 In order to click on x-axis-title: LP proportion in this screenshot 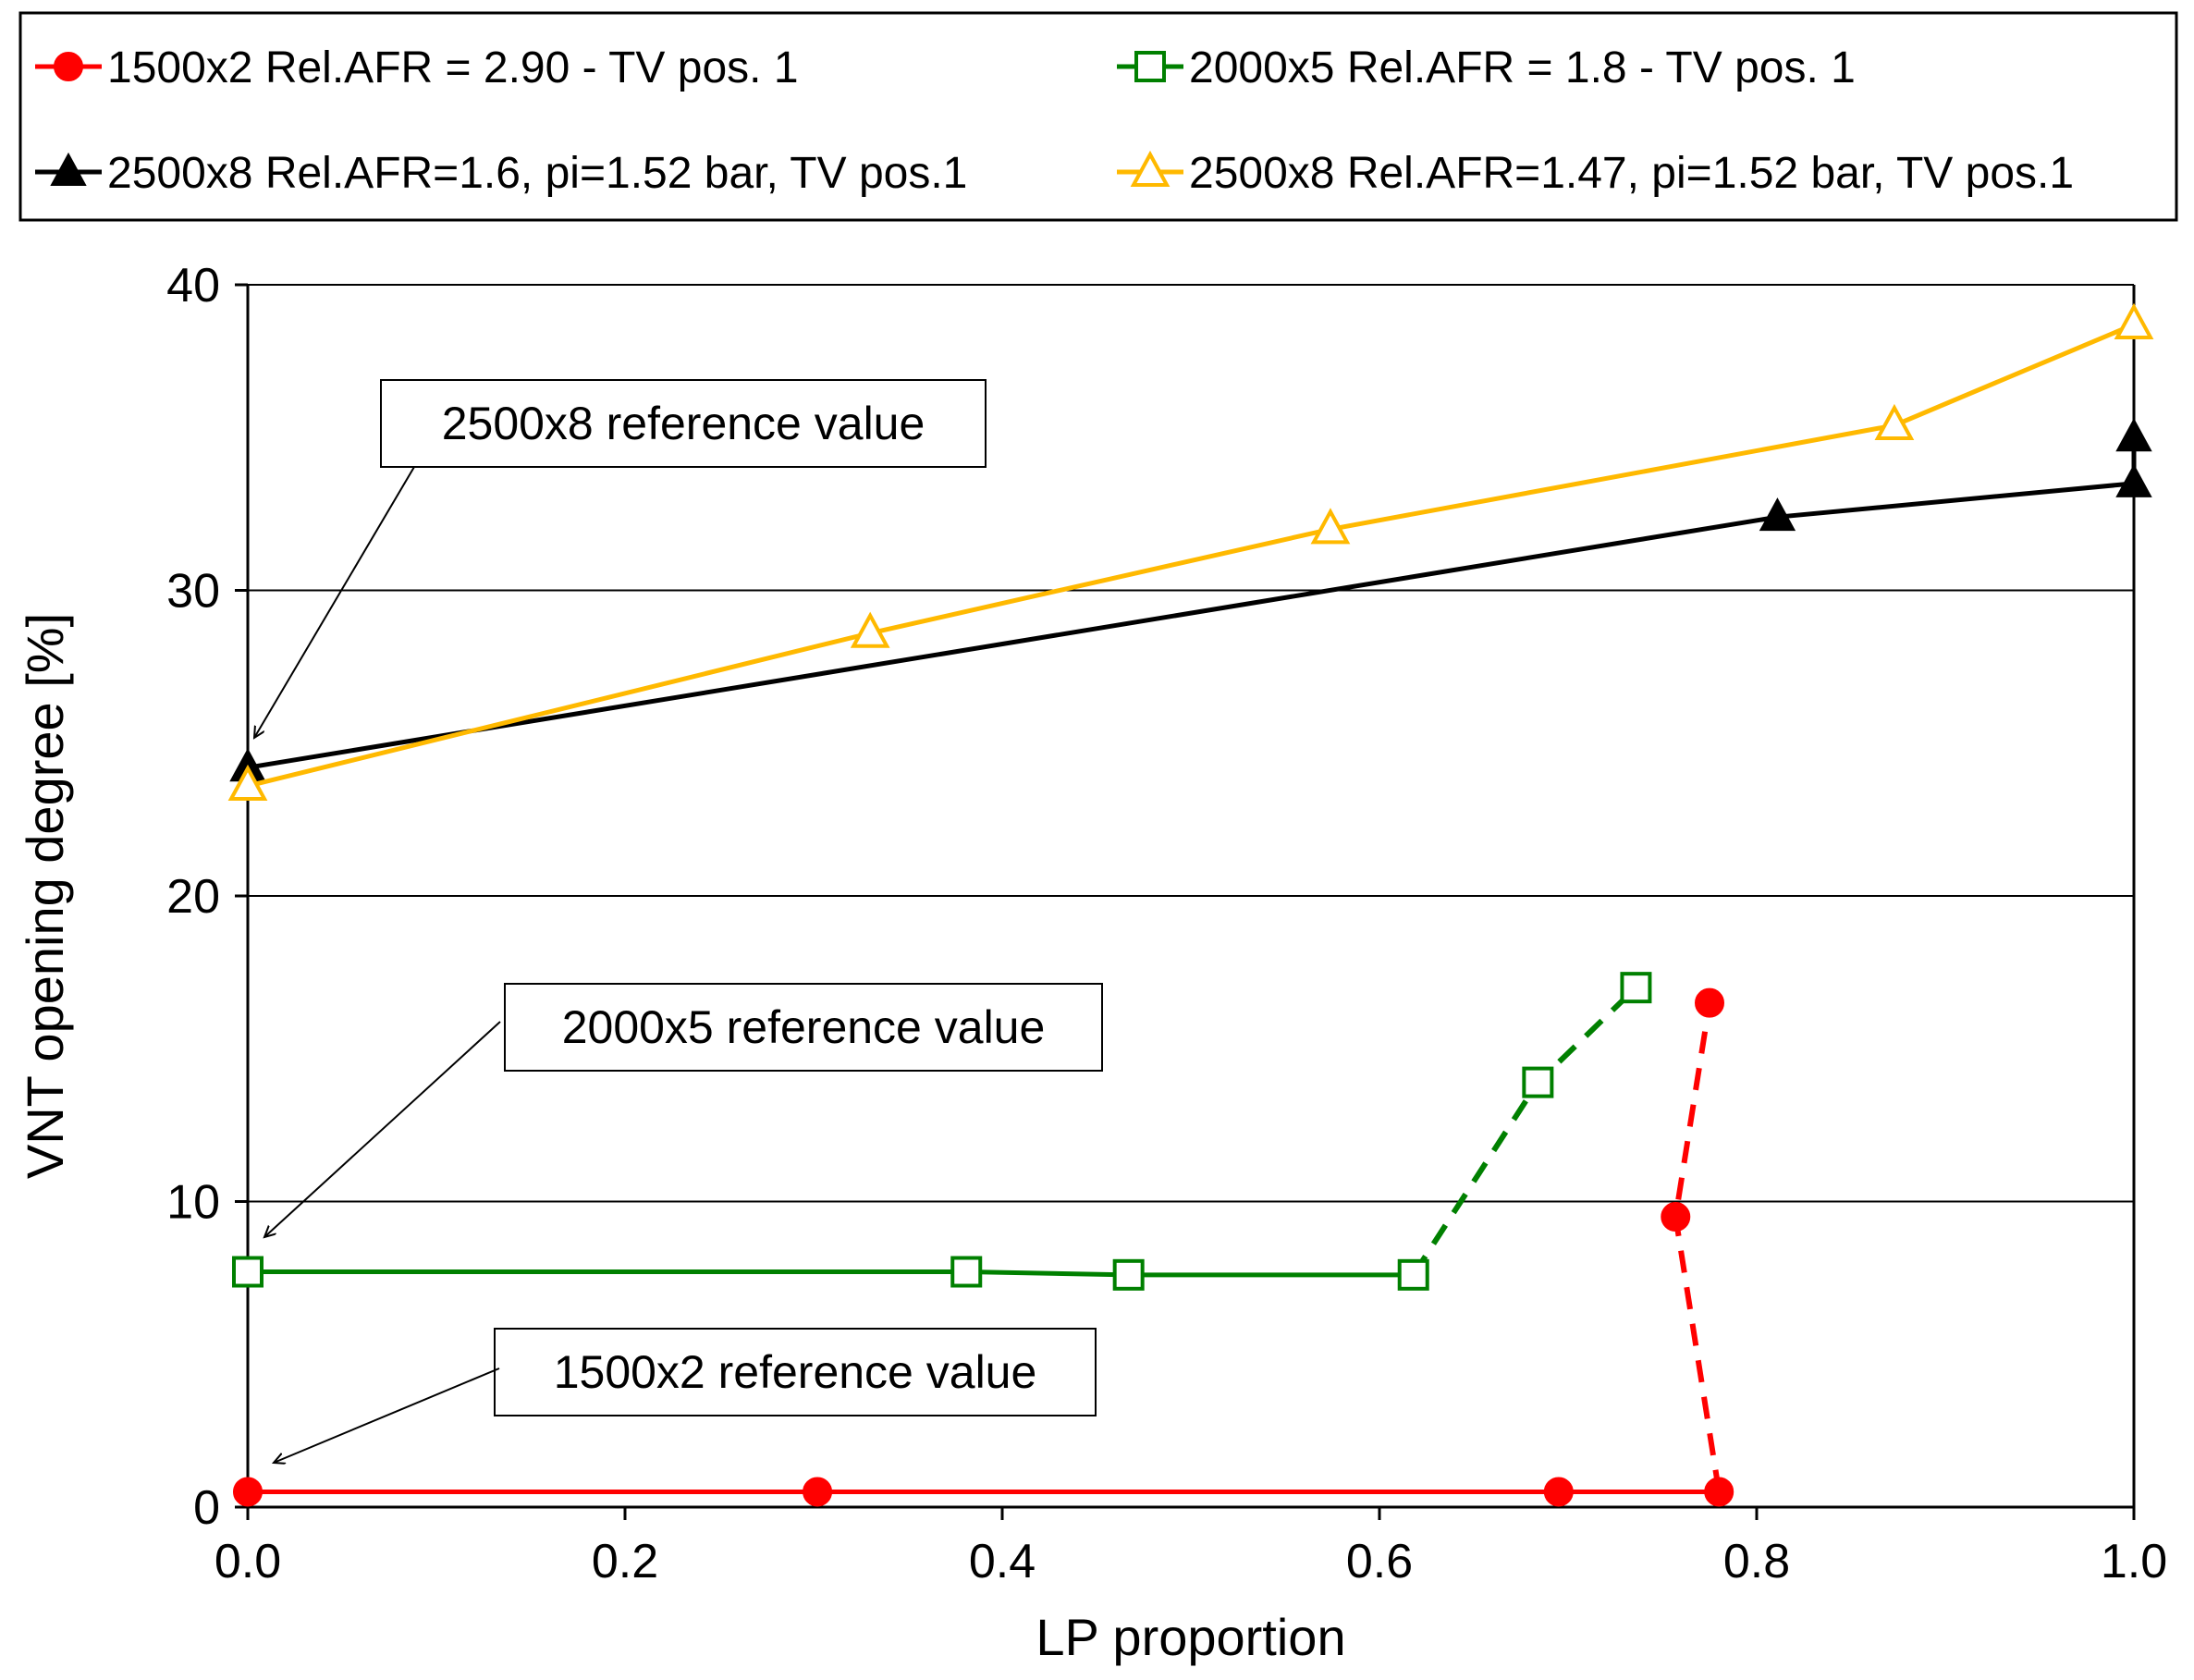, I will do `click(1190, 1637)`.